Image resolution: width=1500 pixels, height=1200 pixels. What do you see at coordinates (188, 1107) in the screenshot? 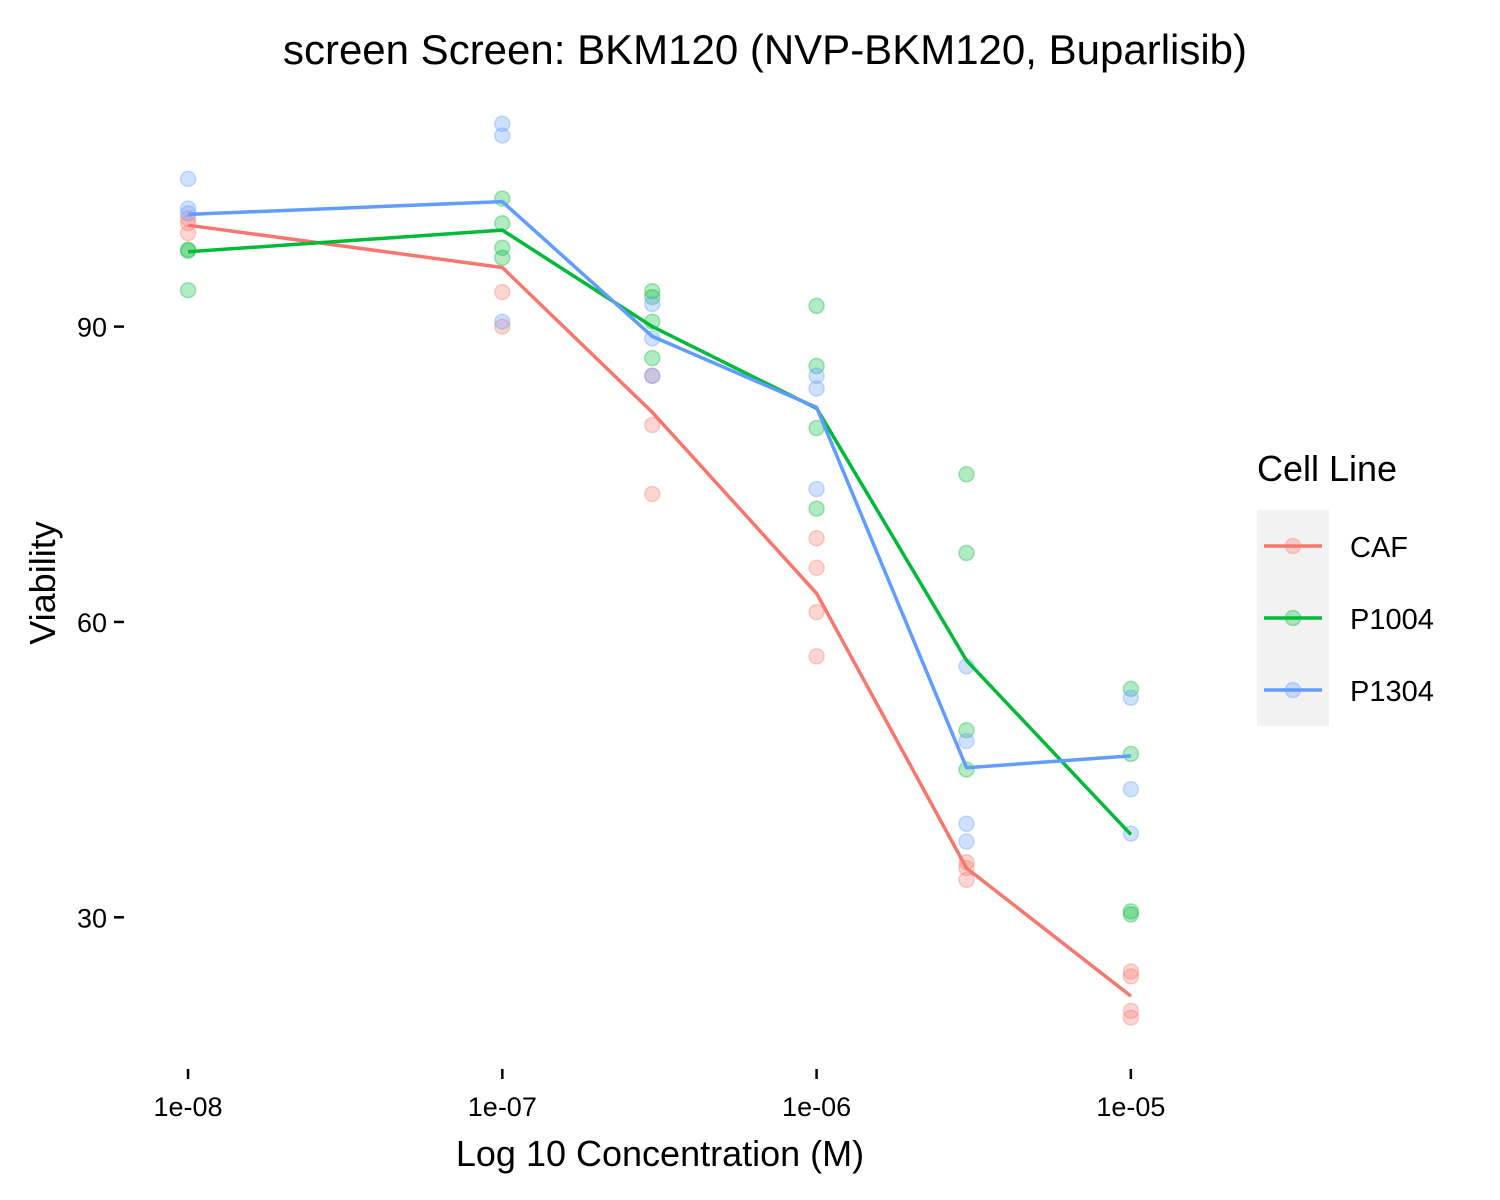
I see `x-tick-label: 1e-08` at bounding box center [188, 1107].